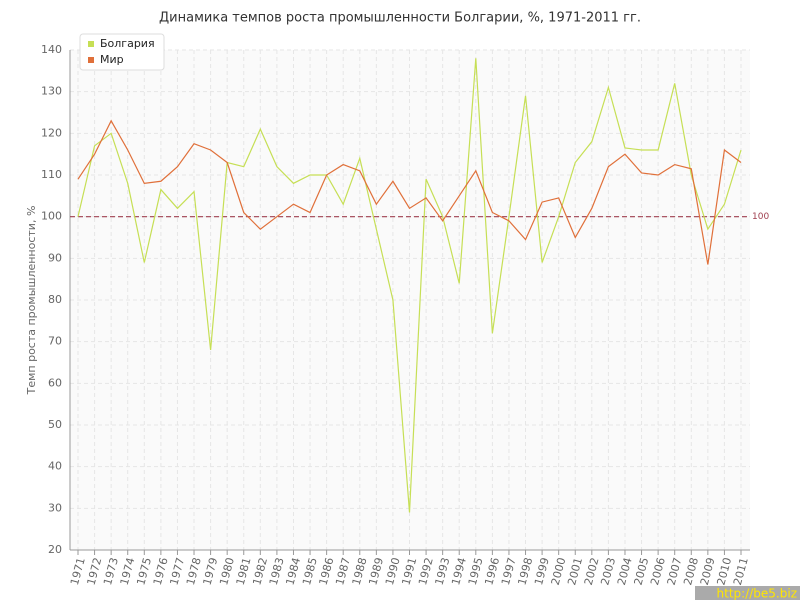 The height and width of the screenshot is (600, 800). Describe the element at coordinates (127, 43) in the screenshot. I see `legend-label: Болгария` at that location.